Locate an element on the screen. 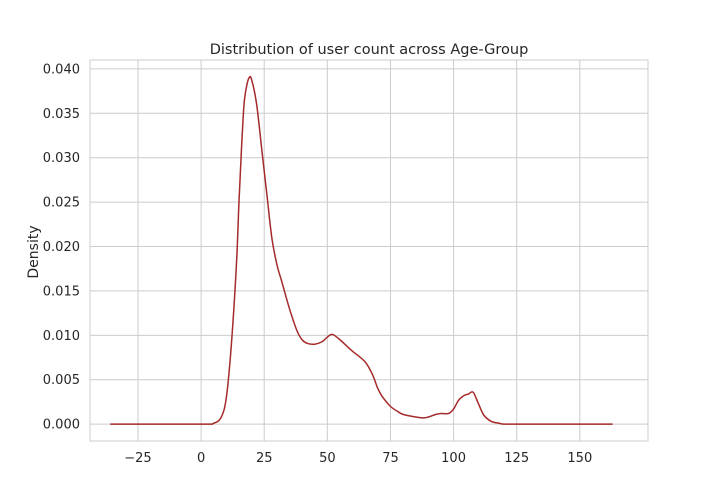 The image size is (720, 504). y-tick-label: 0.005 is located at coordinates (61, 380).